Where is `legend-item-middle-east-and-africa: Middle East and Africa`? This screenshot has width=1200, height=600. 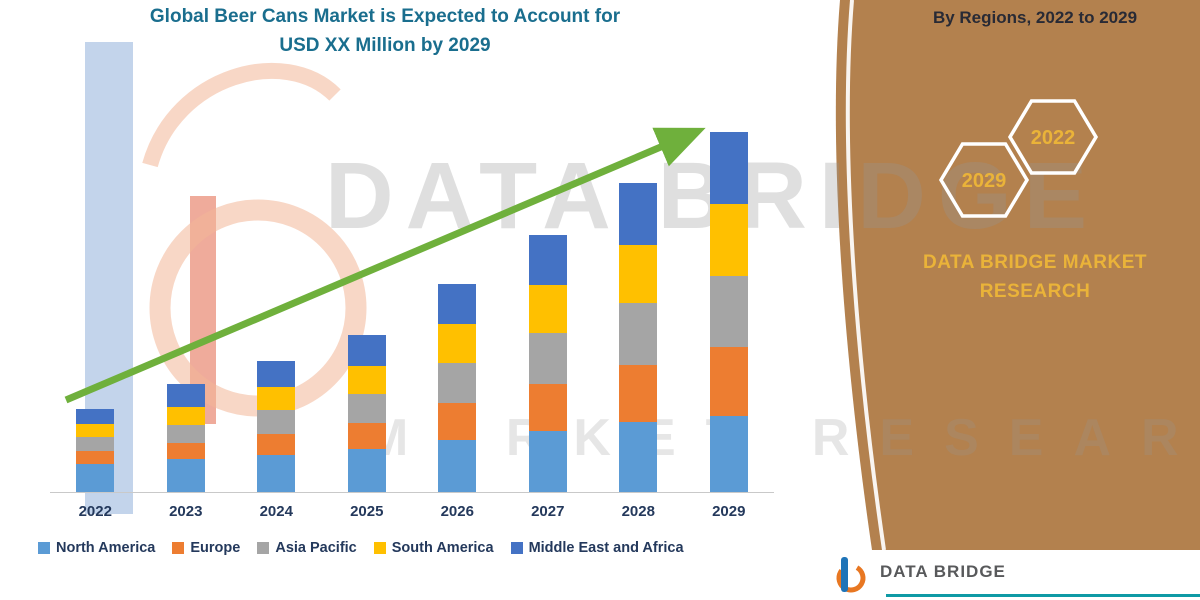 legend-item-middle-east-and-africa: Middle East and Africa is located at coordinates (597, 548).